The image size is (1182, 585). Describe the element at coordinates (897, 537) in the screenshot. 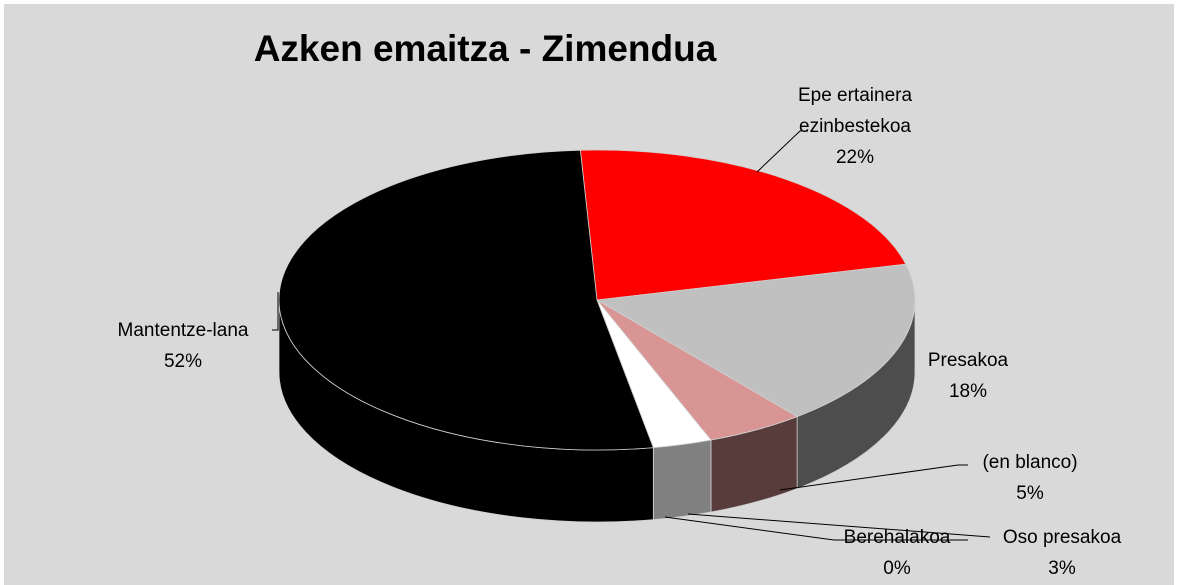

I see `category-label: Berehalakoa` at that location.